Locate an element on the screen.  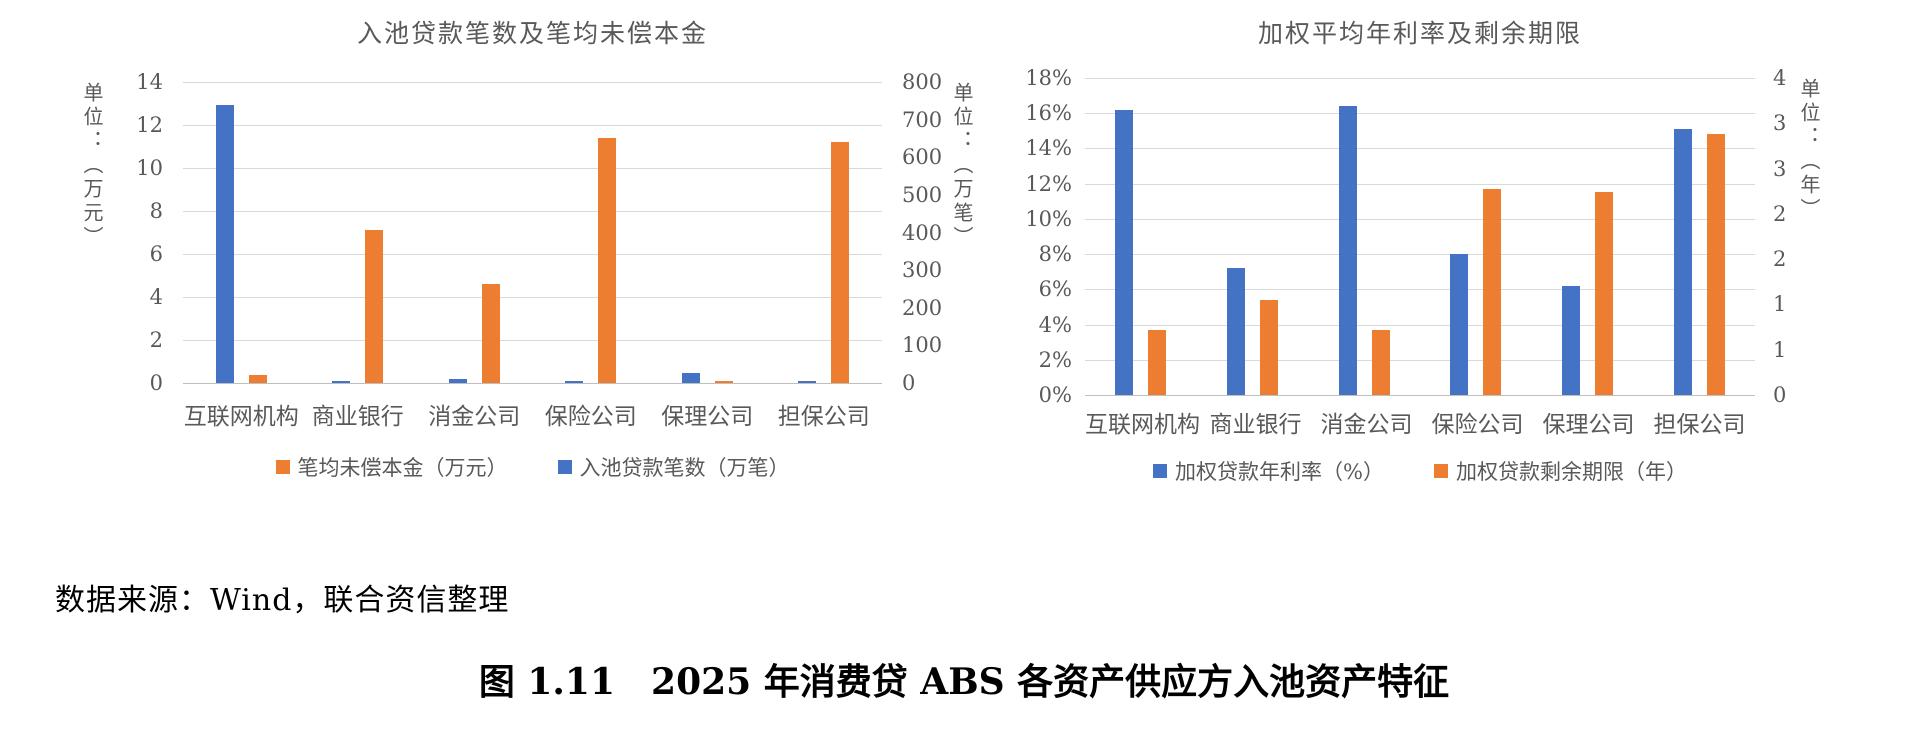
legend-item: 加权贷款剩余期限（年） is located at coordinates (1560, 471).